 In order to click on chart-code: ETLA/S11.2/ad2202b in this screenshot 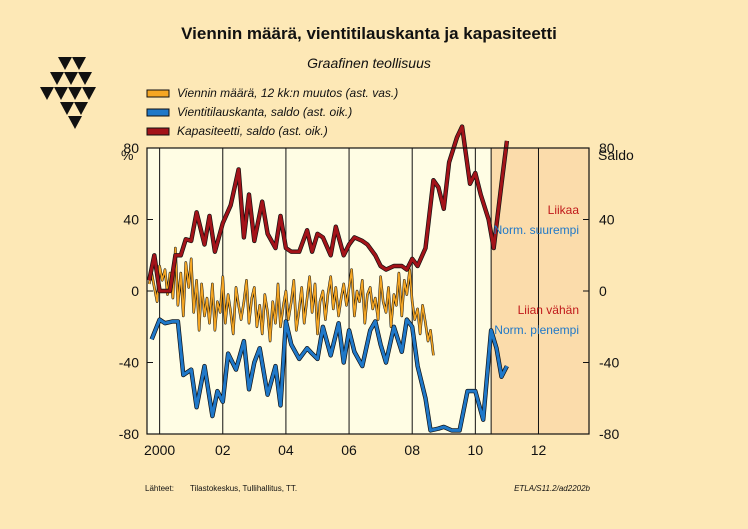, I will do `click(552, 488)`.